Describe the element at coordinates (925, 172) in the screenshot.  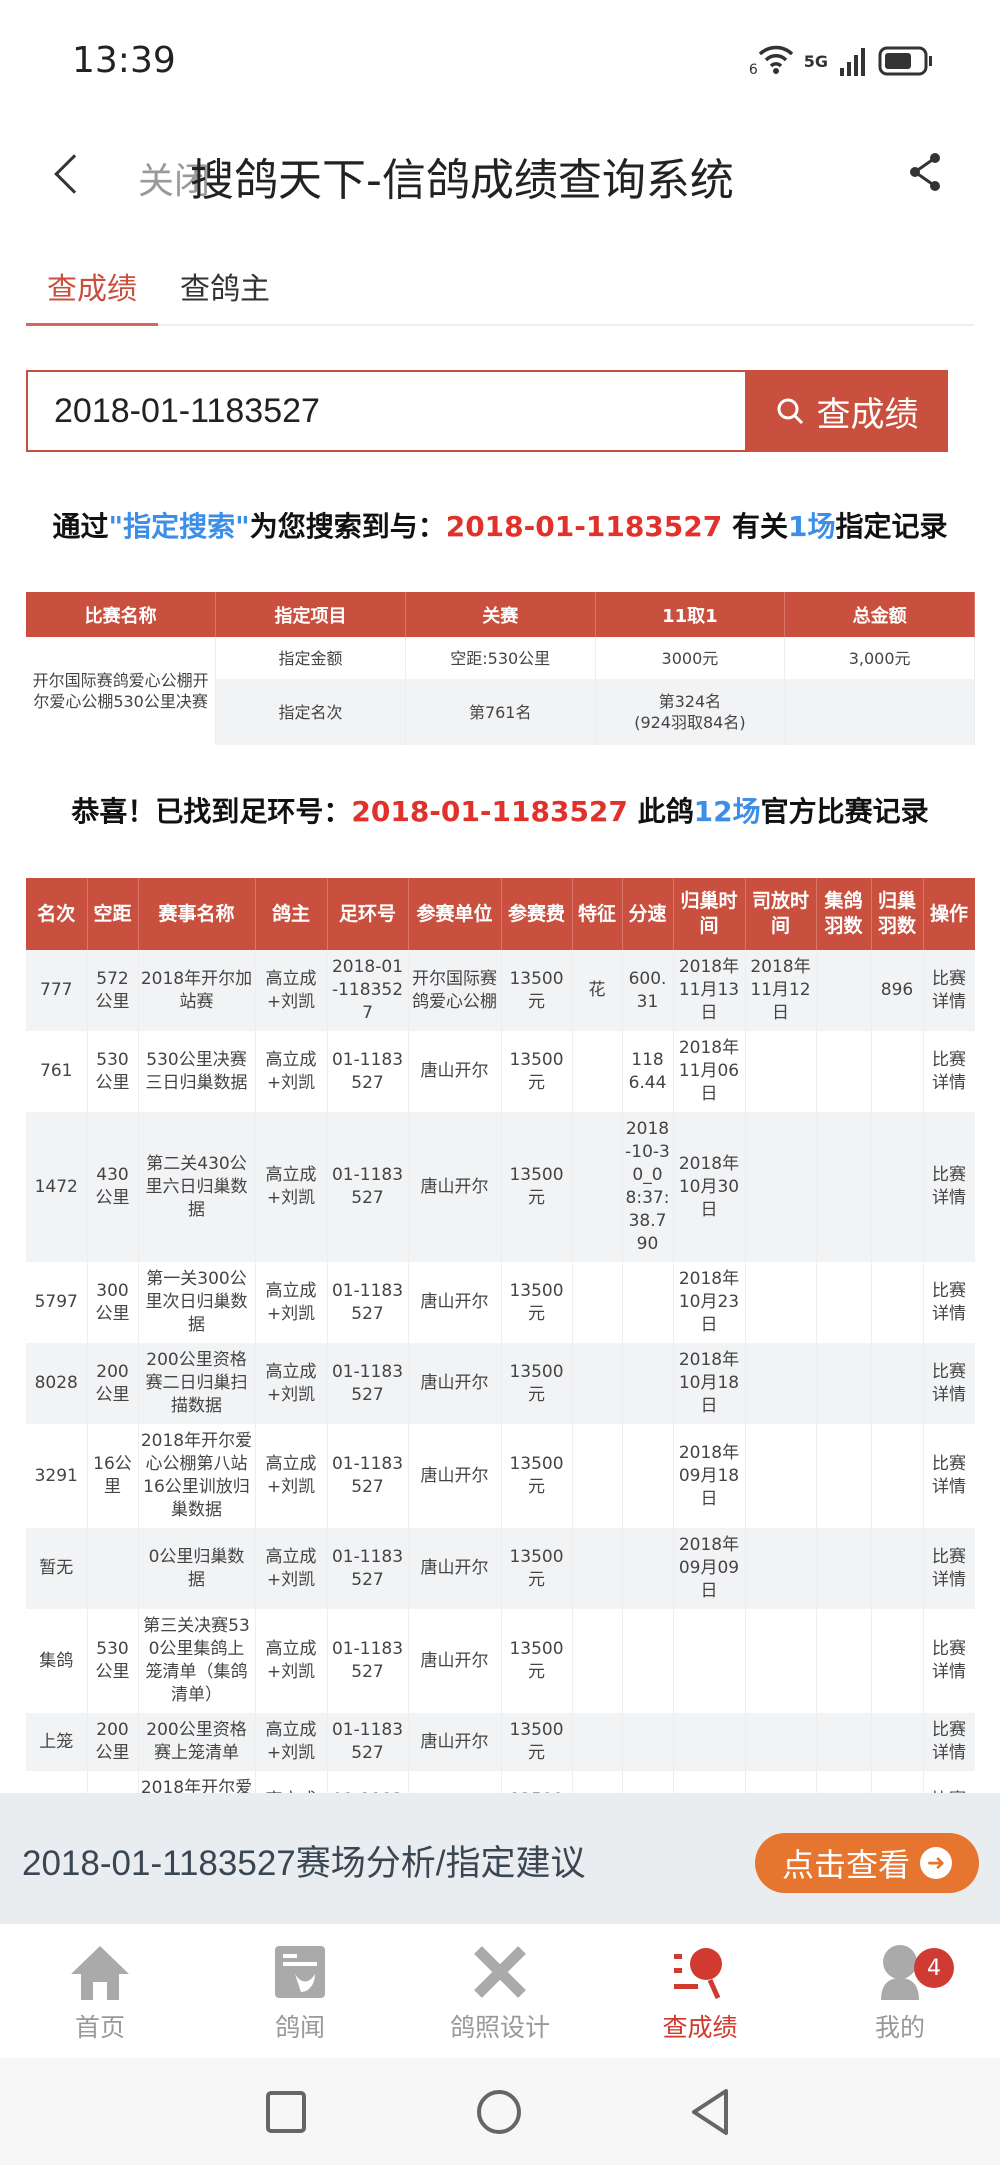
I see `share-icon` at that location.